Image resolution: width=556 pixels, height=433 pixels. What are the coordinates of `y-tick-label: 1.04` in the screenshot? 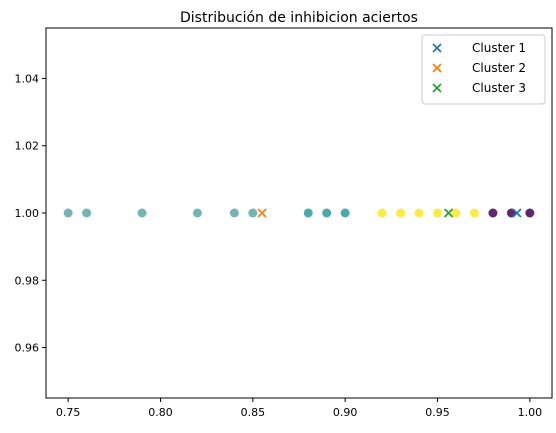 It's located at (27, 78).